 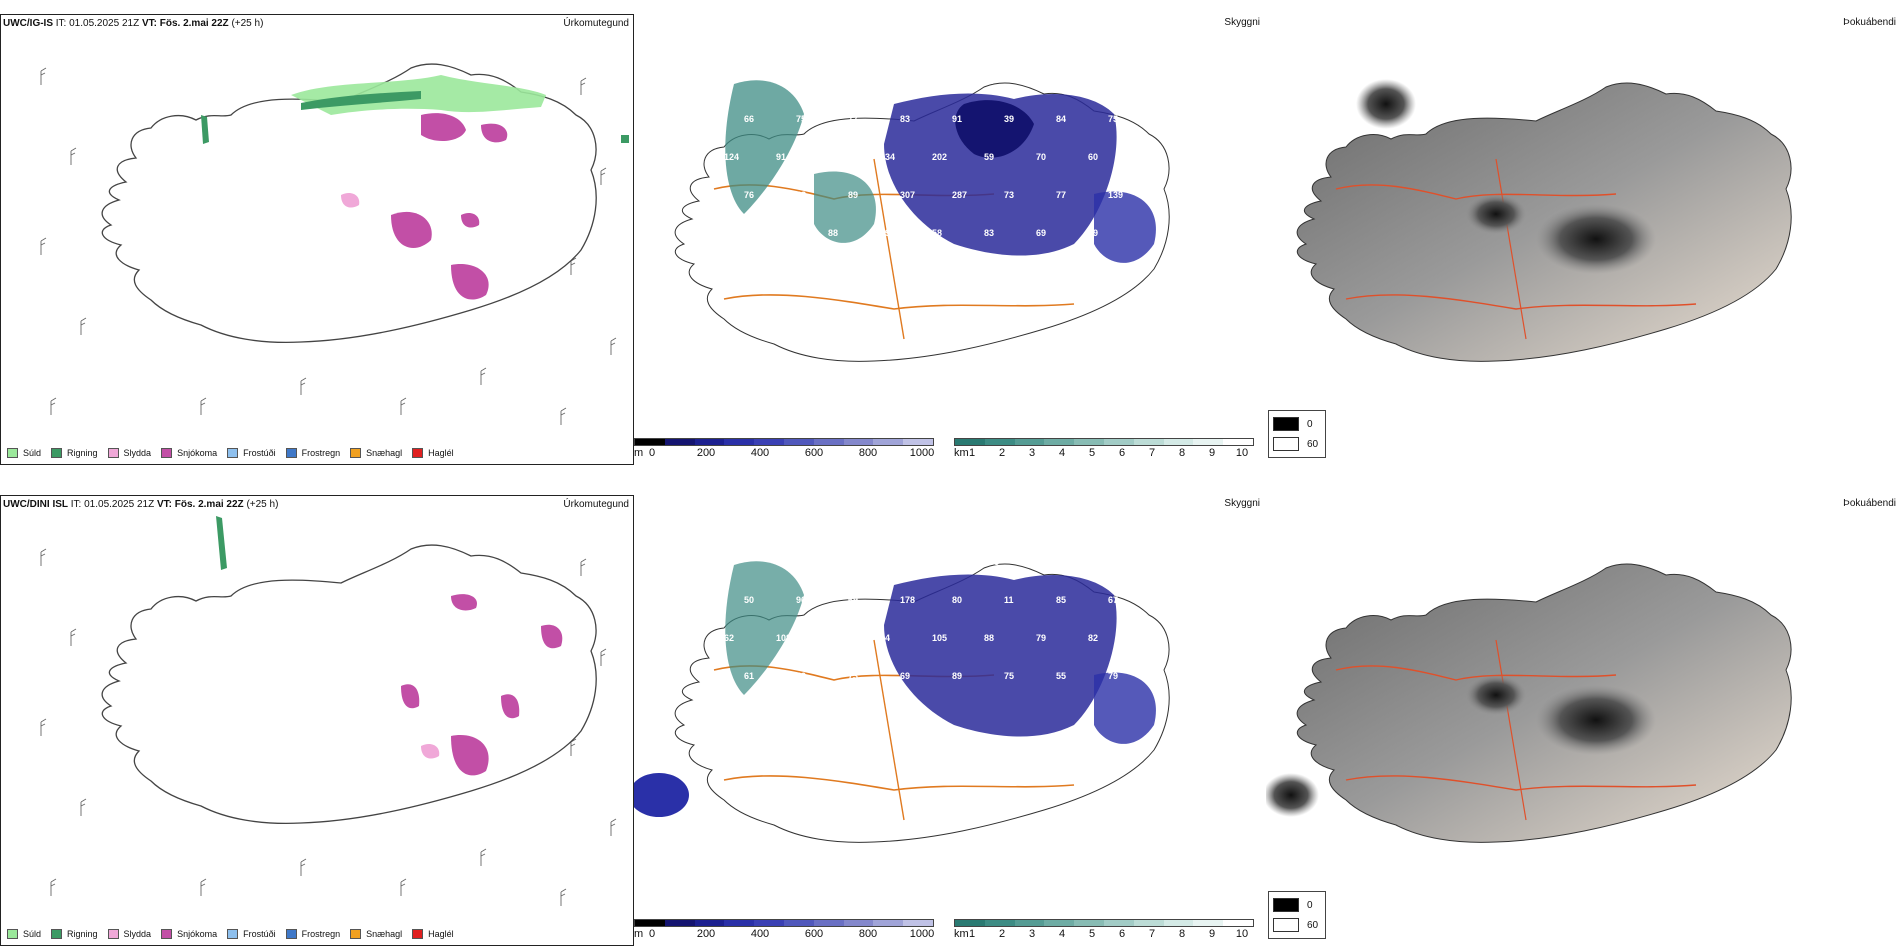 What do you see at coordinates (1297, 434) in the screenshot?
I see `fog-legend: 0 60` at bounding box center [1297, 434].